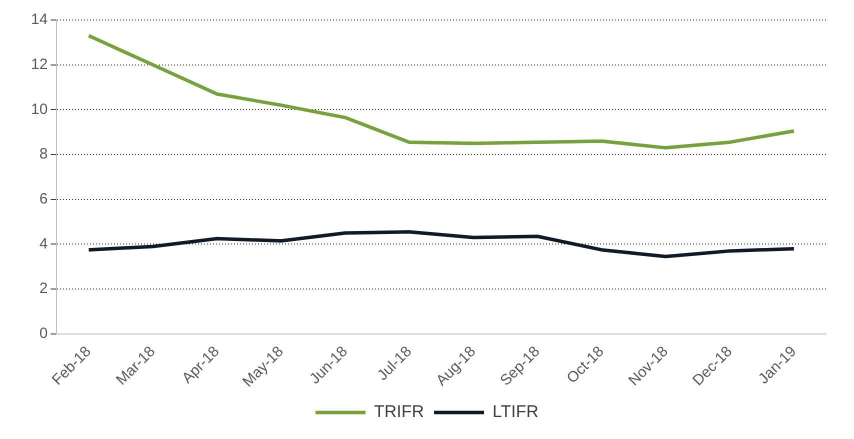  I want to click on y-tick-label: 8, so click(43, 154).